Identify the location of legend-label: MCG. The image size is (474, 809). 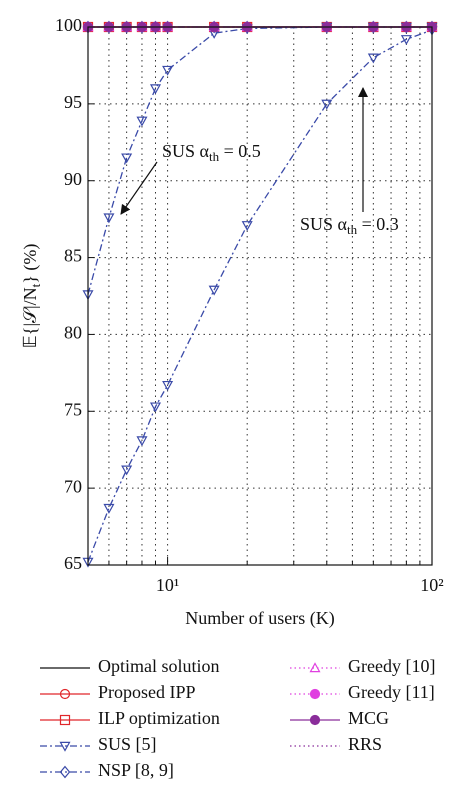
(368, 718).